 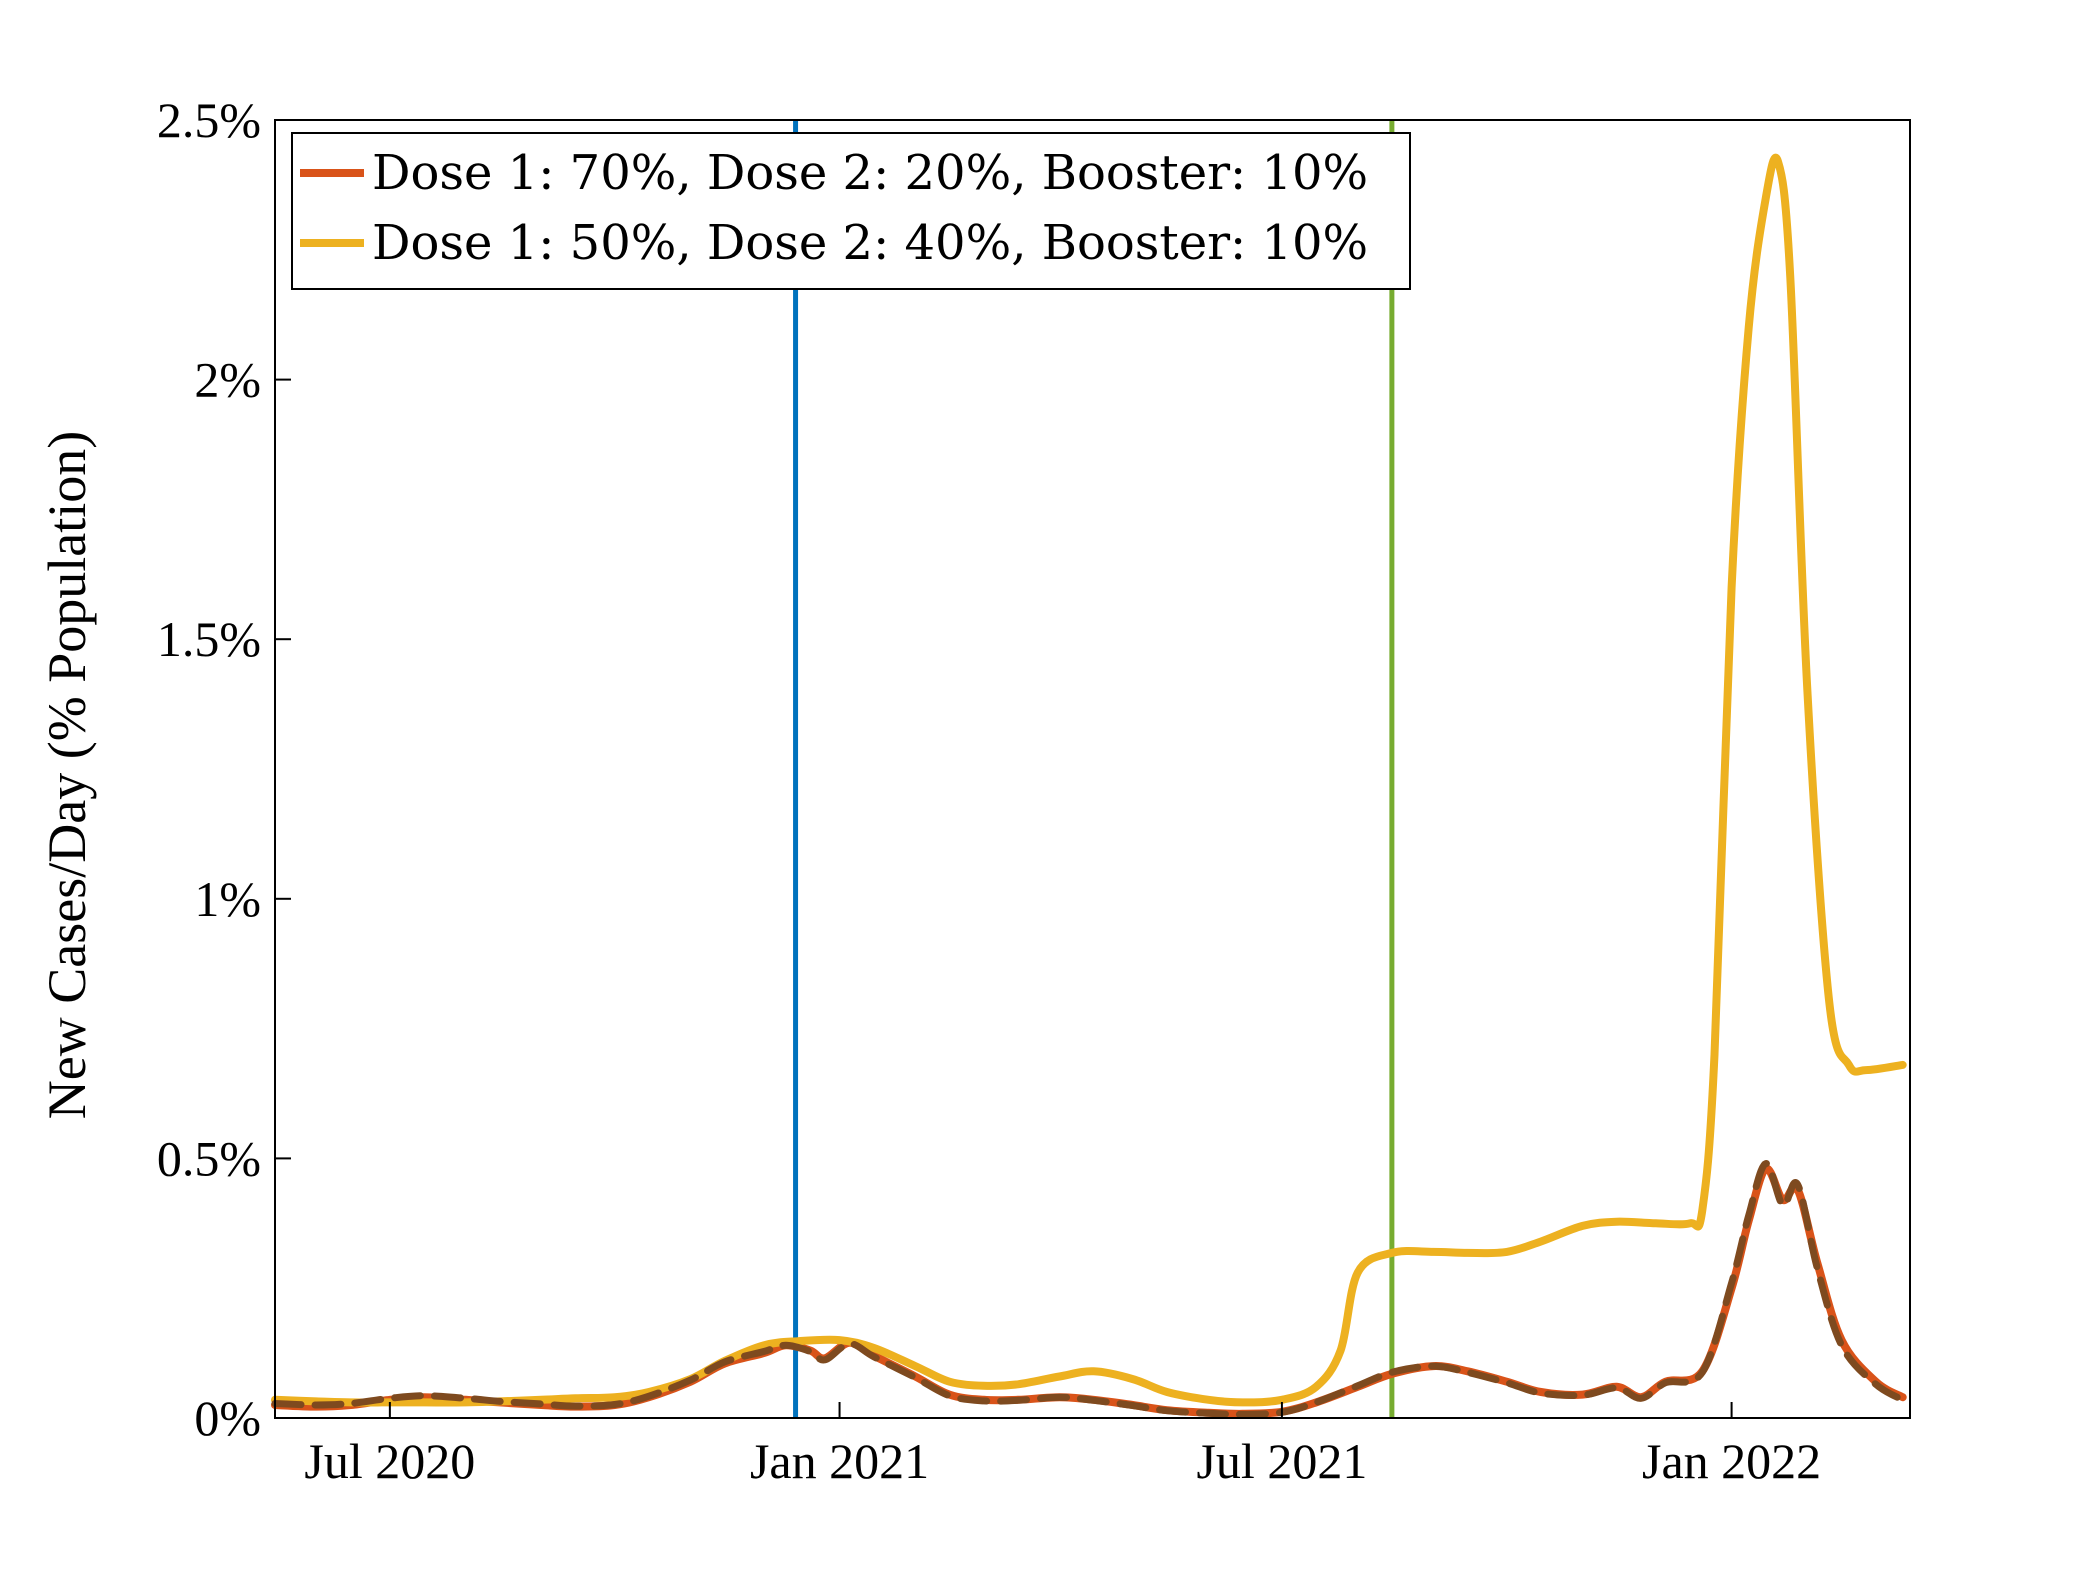 What do you see at coordinates (1062, 1445) in the screenshot?
I see `x-axis: Jul 2020 Jan 2021 Jul 2021 Jan 2022` at bounding box center [1062, 1445].